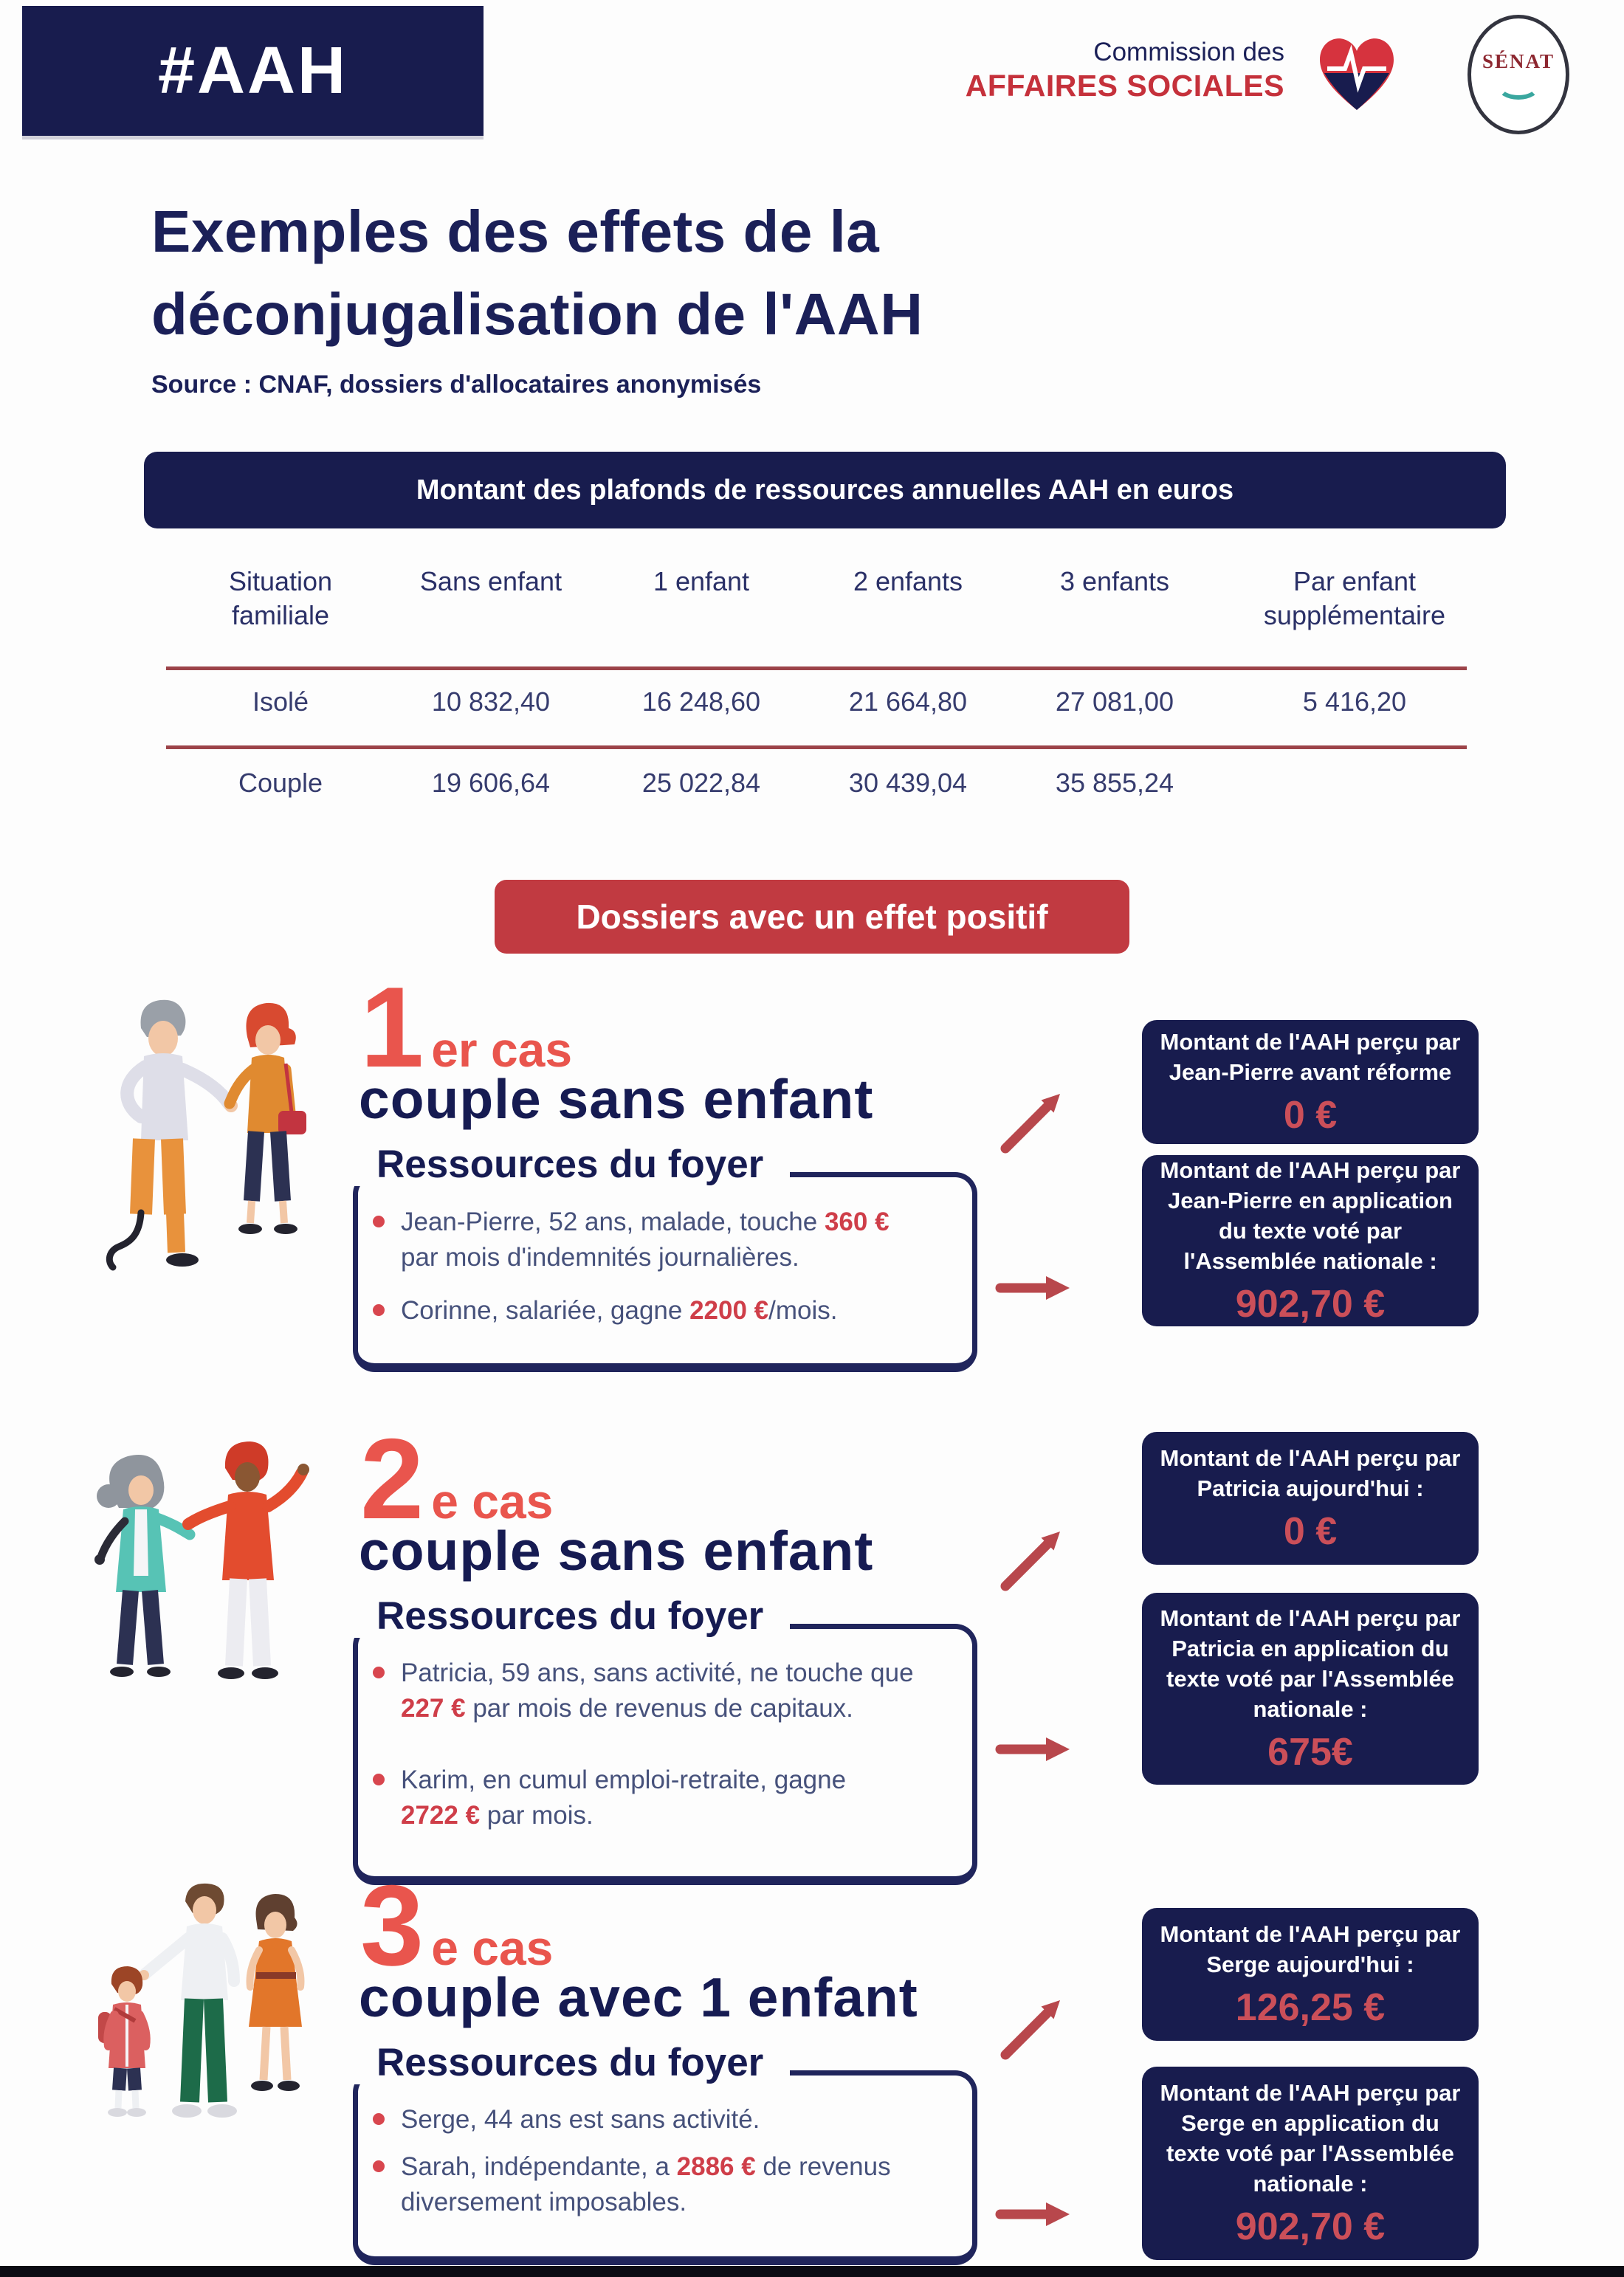  I want to click on case-1-resources-title: Ressources du foyer, so click(569, 1164).